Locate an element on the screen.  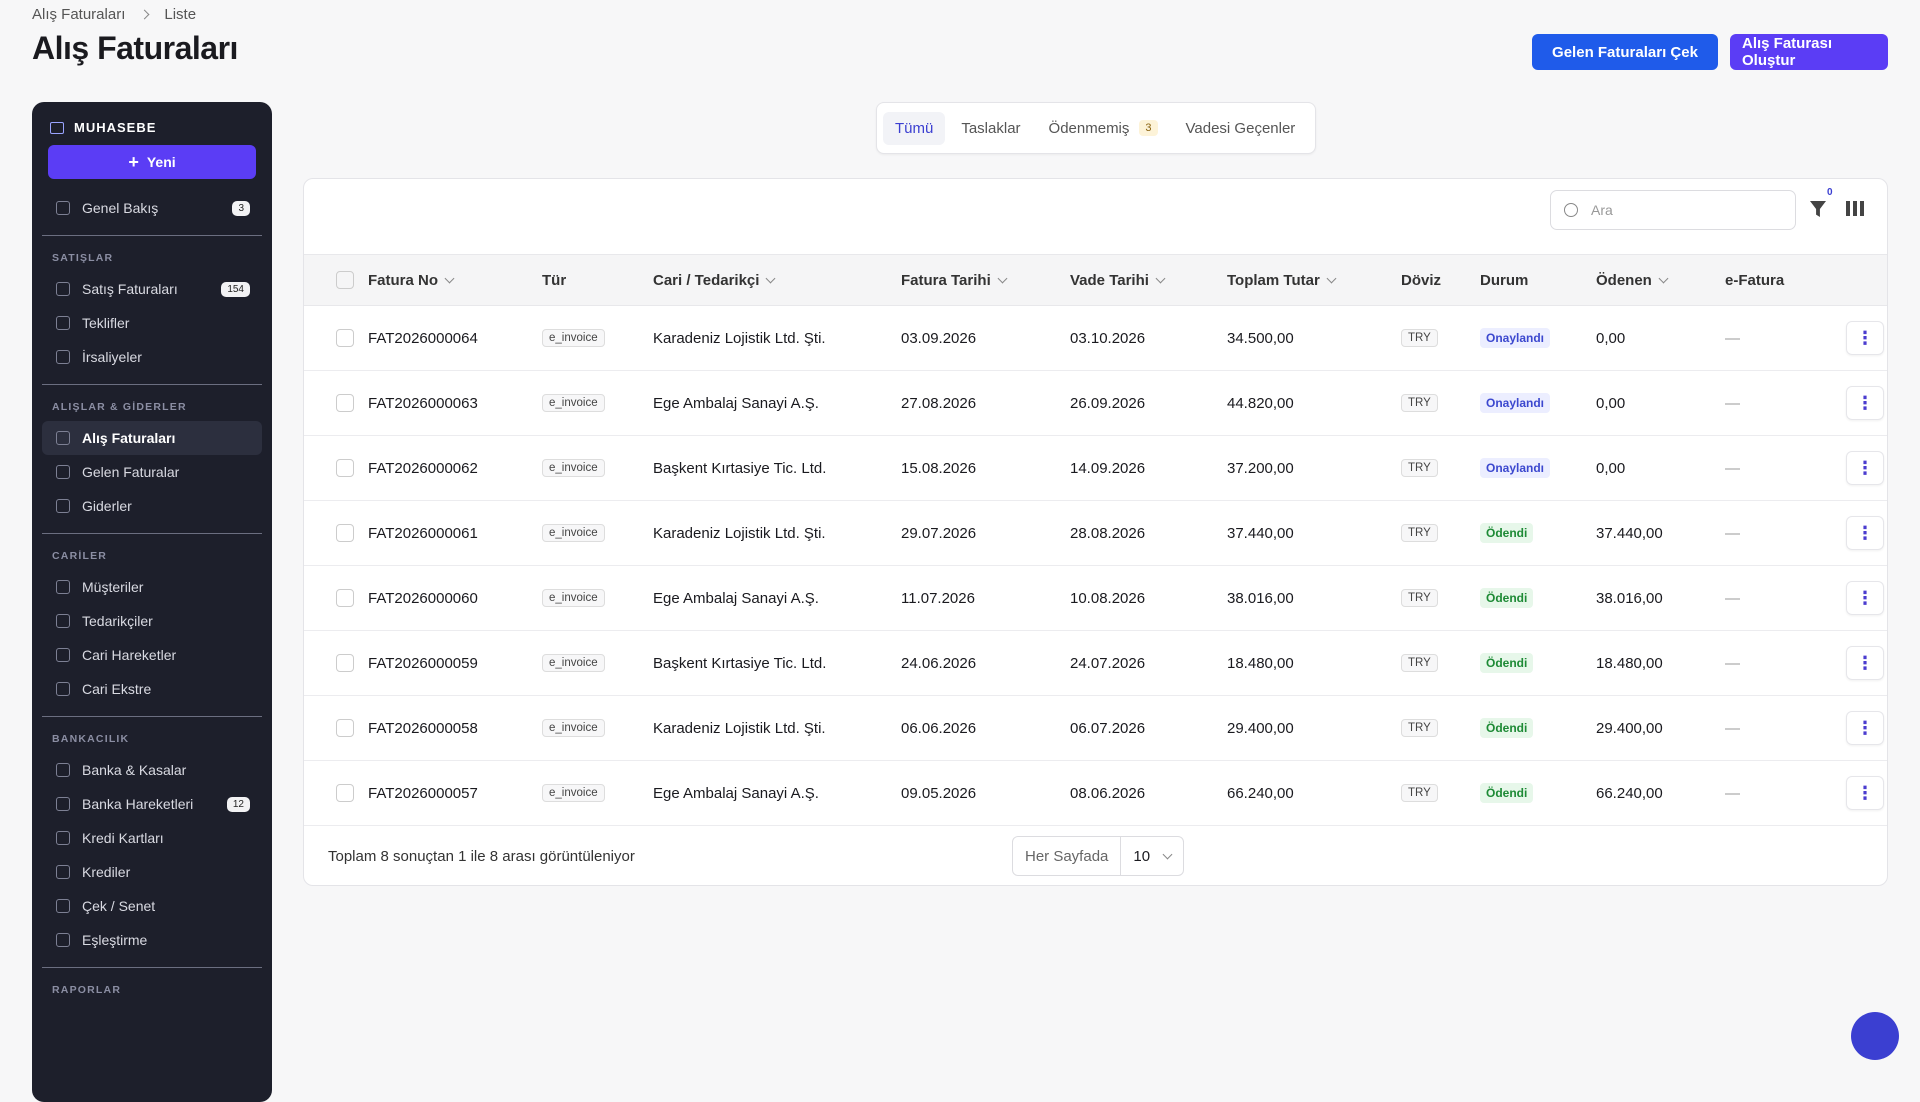
column-label: Tür is located at coordinates (554, 280).